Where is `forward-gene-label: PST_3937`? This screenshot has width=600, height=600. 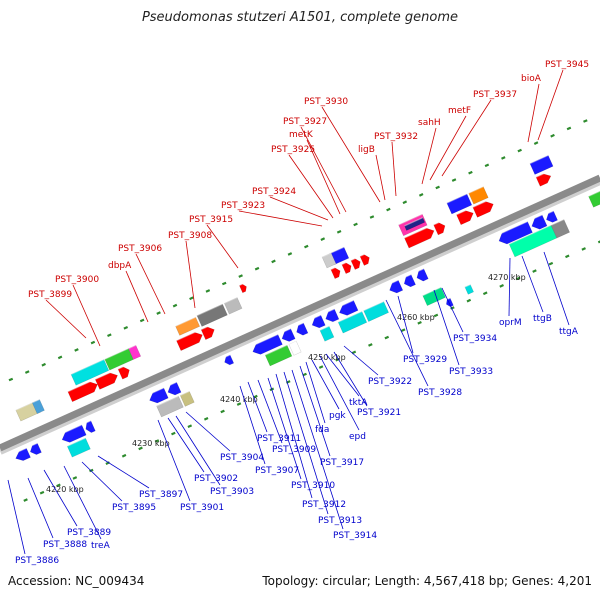 forward-gene-label: PST_3937 is located at coordinates (495, 95).